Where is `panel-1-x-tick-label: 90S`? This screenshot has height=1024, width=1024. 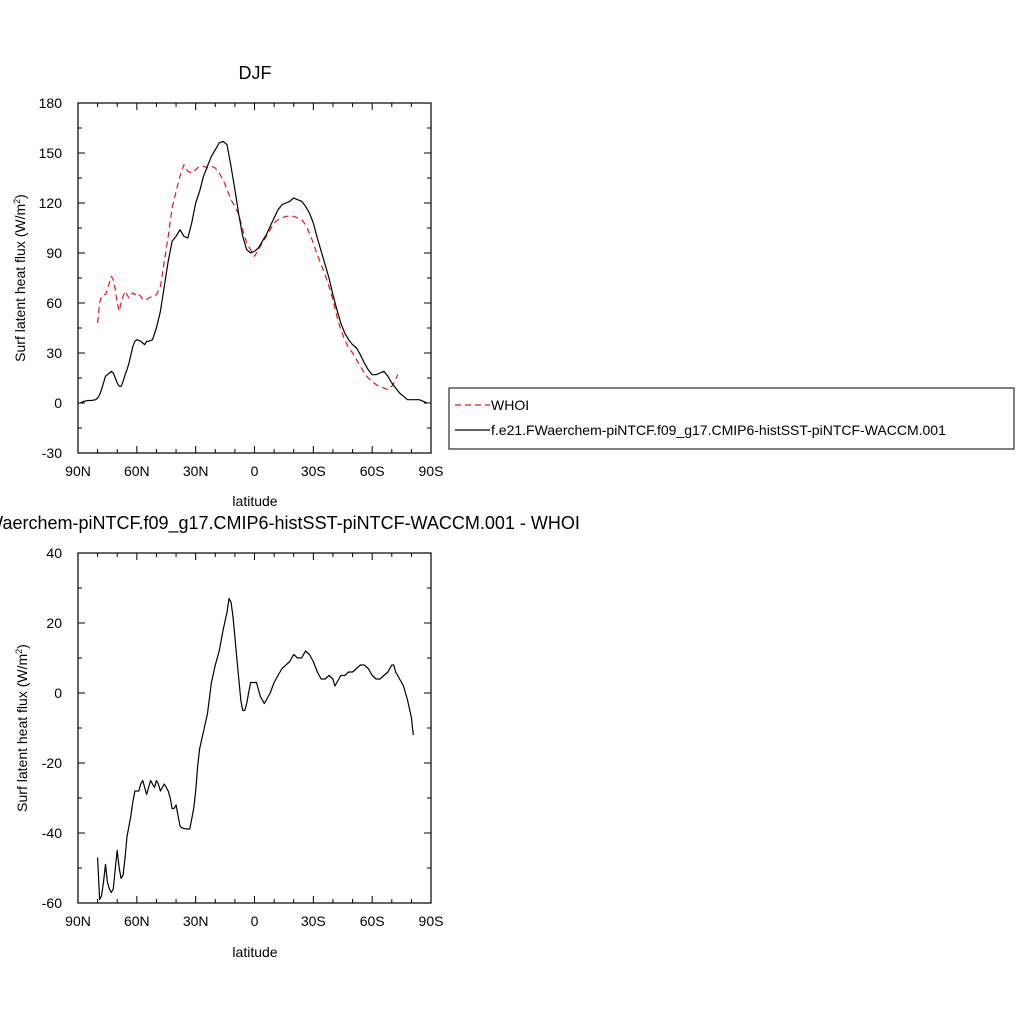
panel-1-x-tick-label: 90S is located at coordinates (431, 471).